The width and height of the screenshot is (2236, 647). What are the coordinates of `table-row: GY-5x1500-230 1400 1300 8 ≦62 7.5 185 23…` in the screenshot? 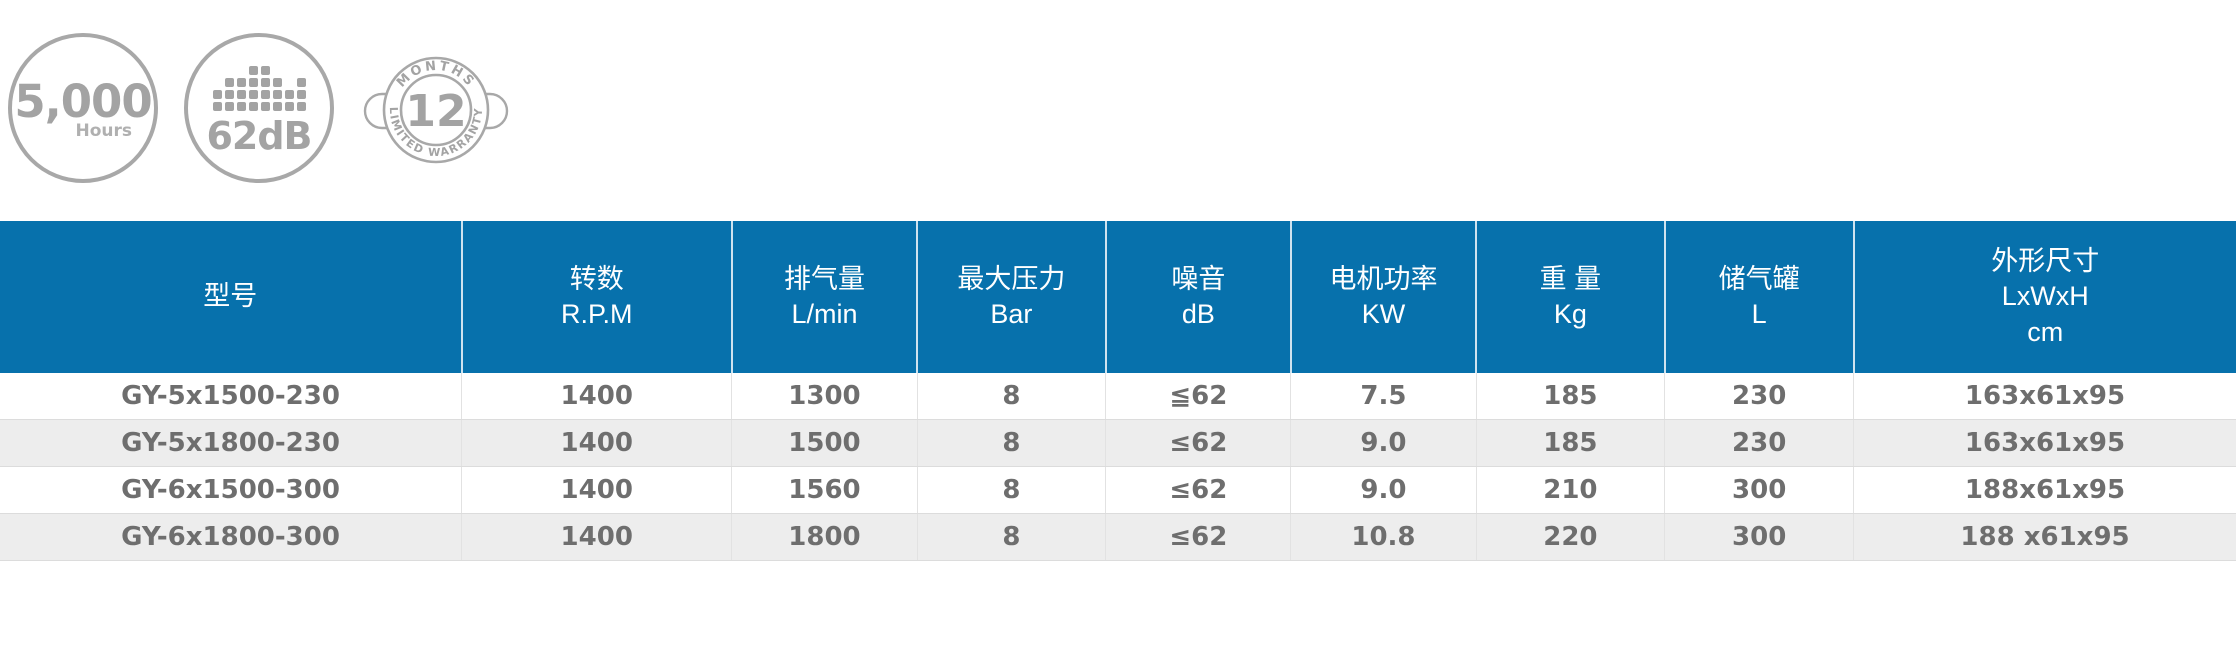 It's located at (1118, 396).